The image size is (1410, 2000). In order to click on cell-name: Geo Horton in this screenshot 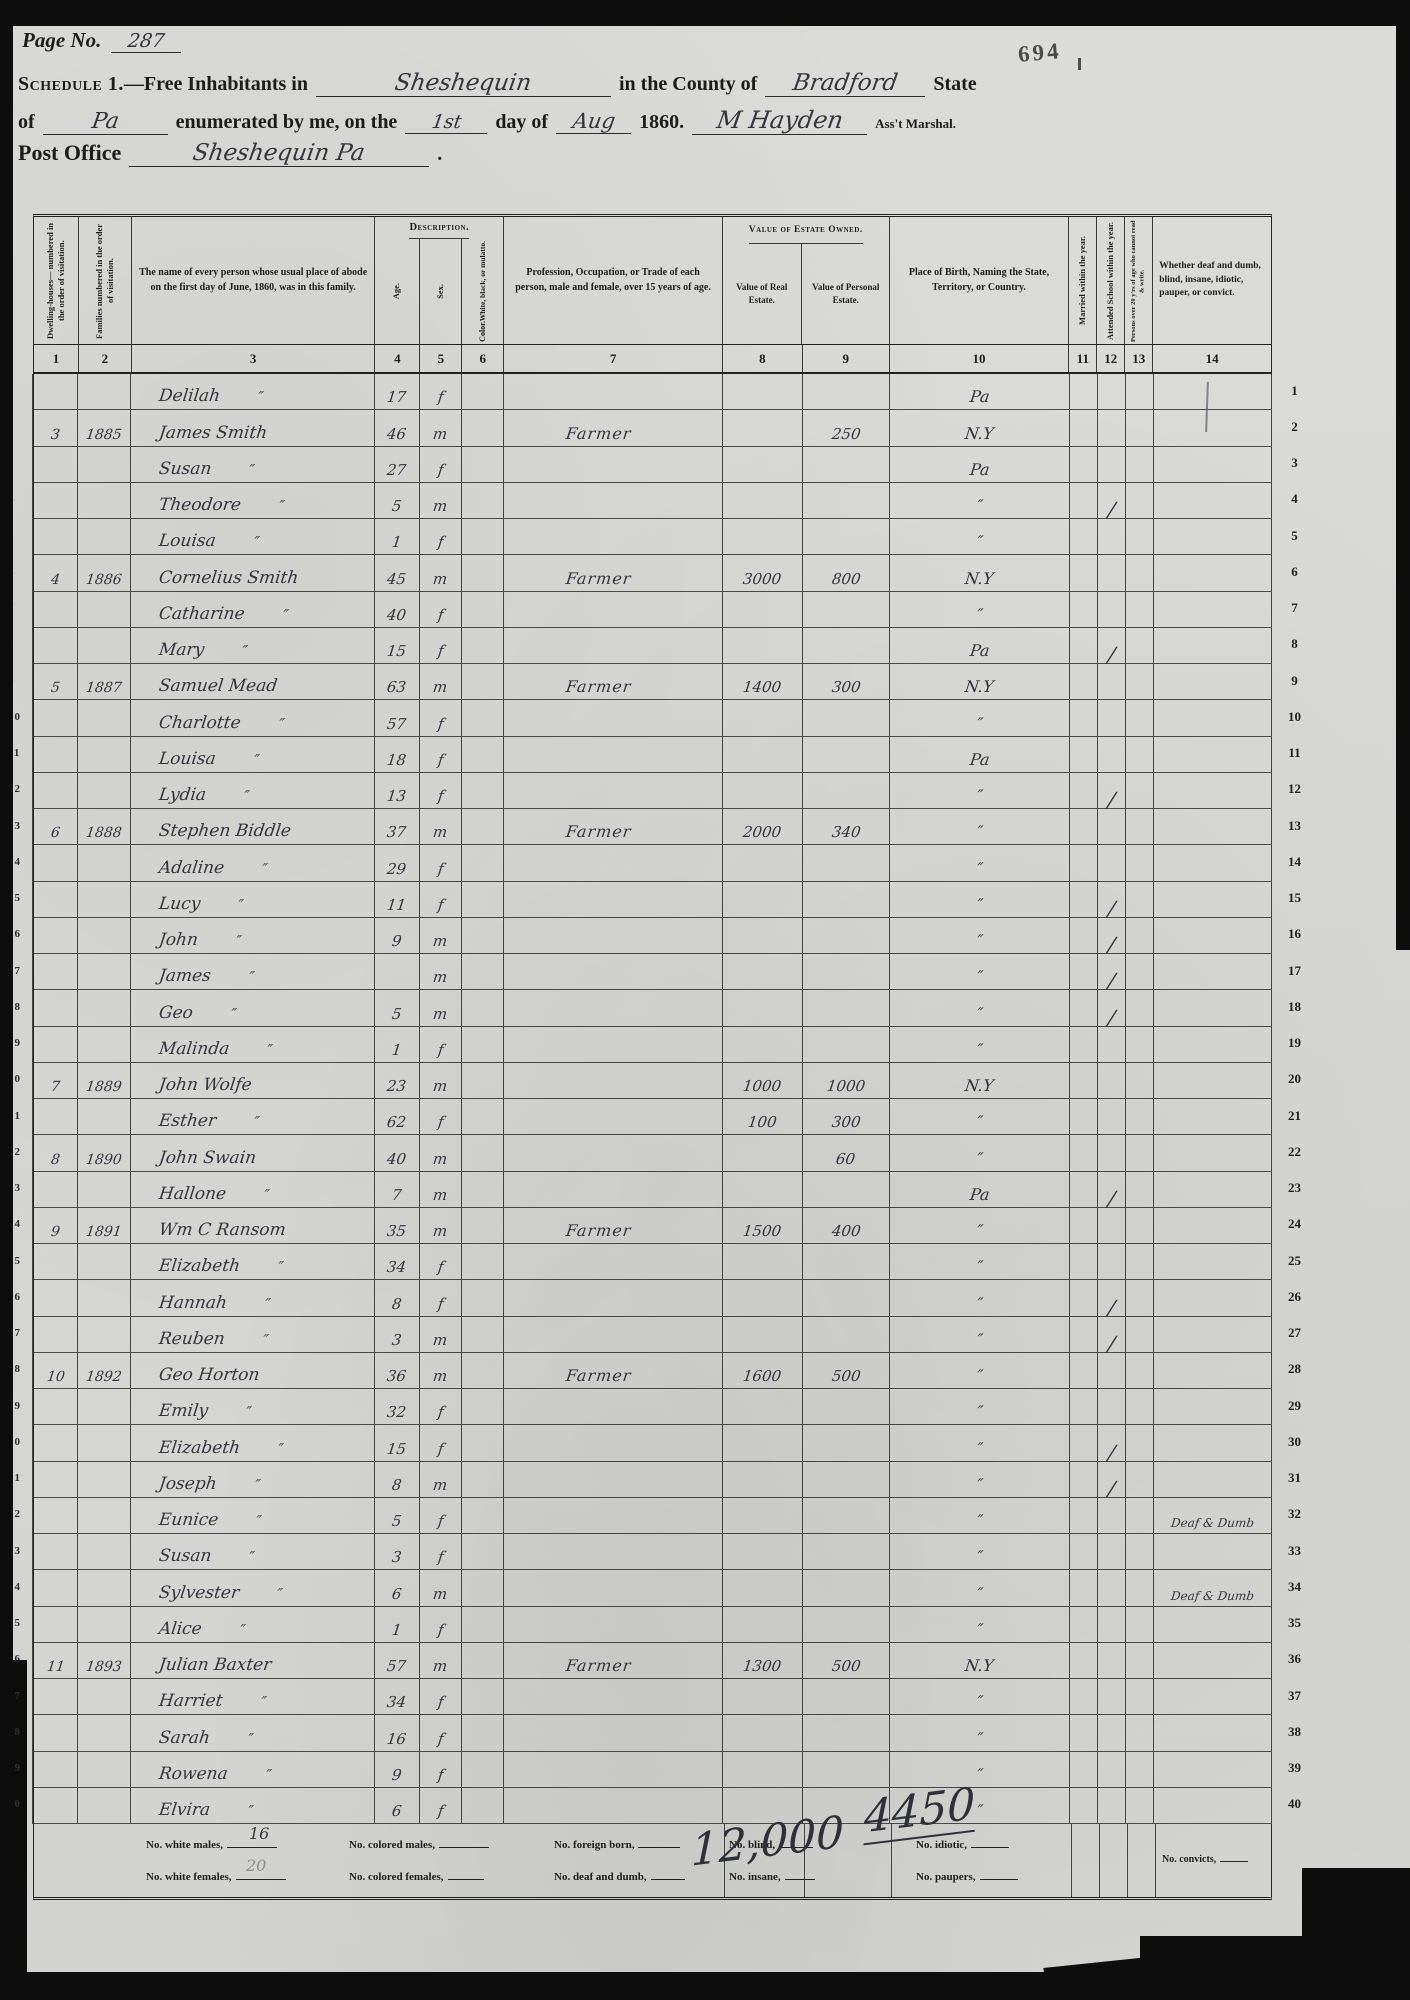, I will do `click(253, 1370)`.